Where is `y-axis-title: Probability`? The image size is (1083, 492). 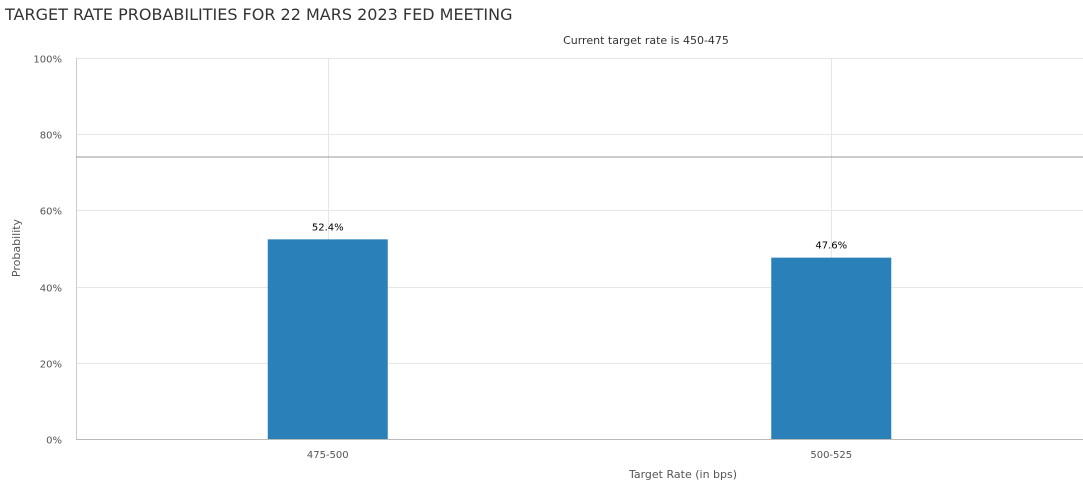
y-axis-title: Probability is located at coordinates (16, 247).